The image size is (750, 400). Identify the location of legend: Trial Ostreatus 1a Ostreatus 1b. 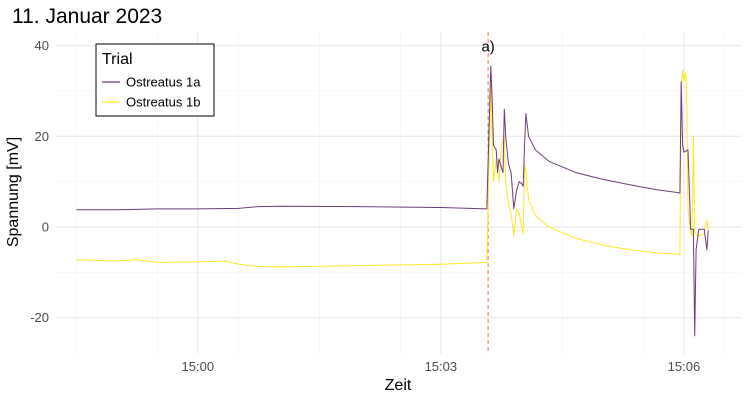
(155, 80).